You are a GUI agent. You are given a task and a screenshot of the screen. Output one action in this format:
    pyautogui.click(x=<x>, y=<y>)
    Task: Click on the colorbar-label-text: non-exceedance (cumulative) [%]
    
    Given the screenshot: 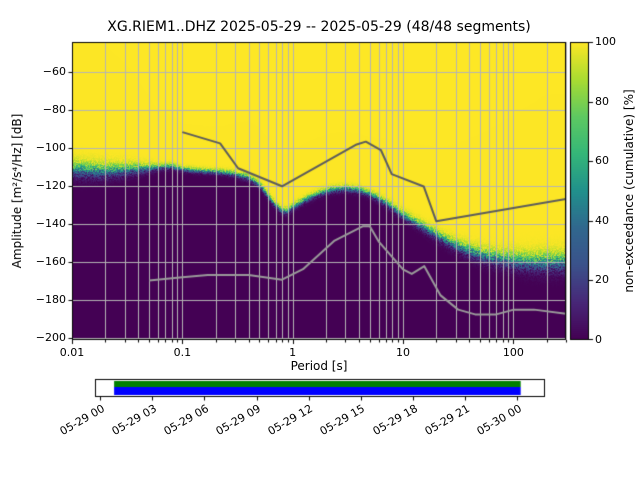 What is the action you would take?
    pyautogui.click(x=629, y=191)
    